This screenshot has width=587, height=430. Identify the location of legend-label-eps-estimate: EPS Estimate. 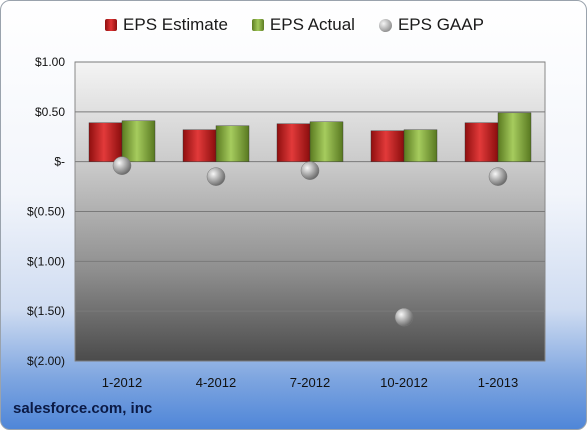
(175, 24).